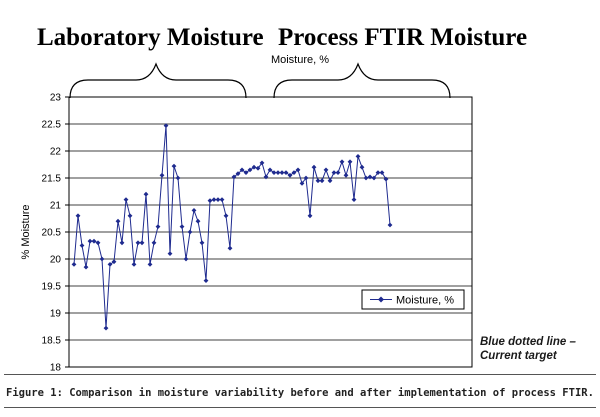  I want to click on process-ftir-moisture-heading: Process FTIR Moisture, so click(403, 37).